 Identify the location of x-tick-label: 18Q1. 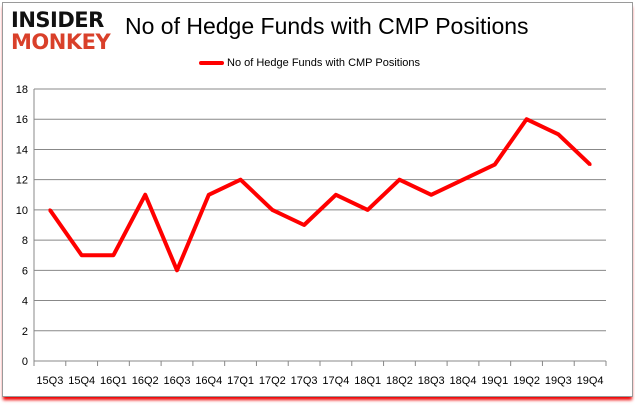
(367, 381).